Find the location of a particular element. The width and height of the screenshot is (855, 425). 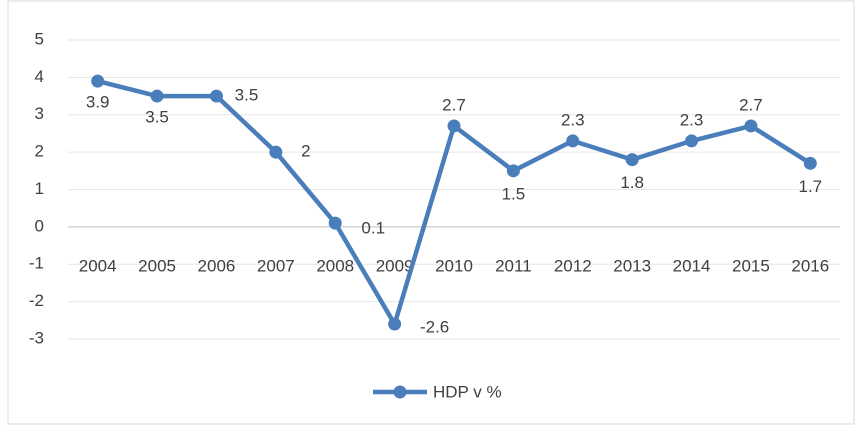

x-tick-label: 2007 is located at coordinates (276, 265).